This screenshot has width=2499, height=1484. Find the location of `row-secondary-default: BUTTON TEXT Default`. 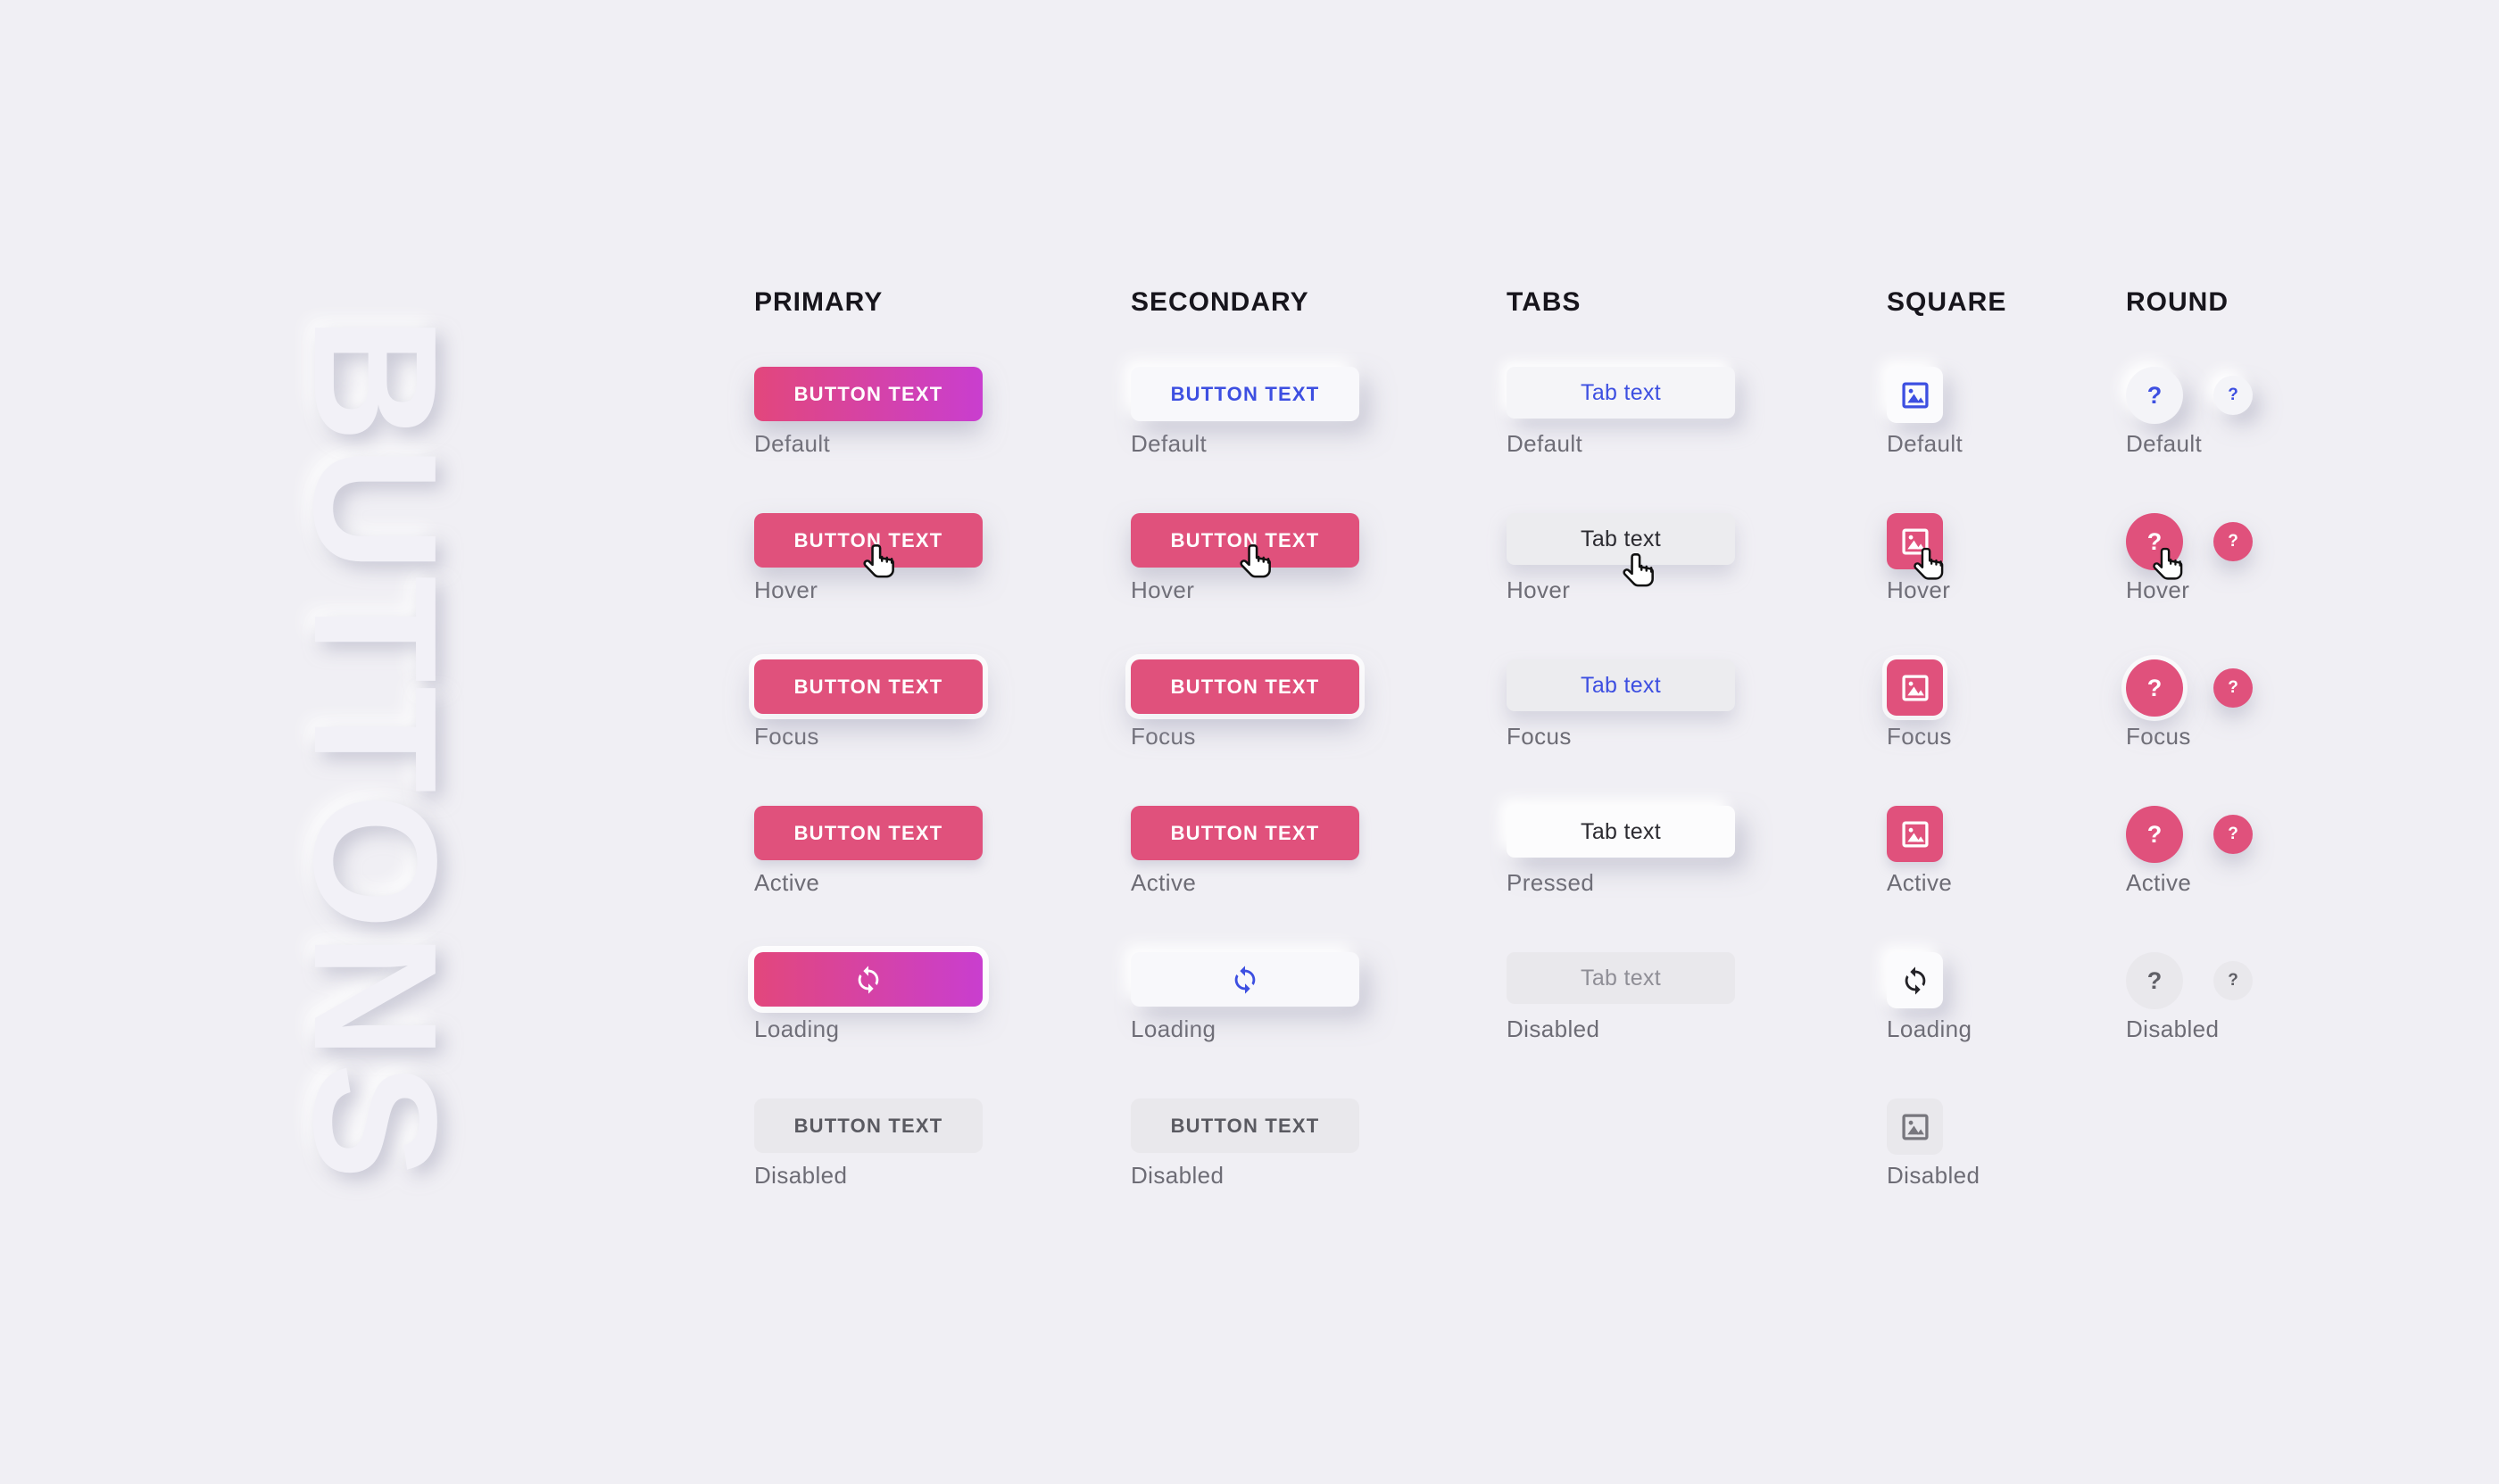

row-secondary-default: BUTTON TEXT Default is located at coordinates (1245, 412).